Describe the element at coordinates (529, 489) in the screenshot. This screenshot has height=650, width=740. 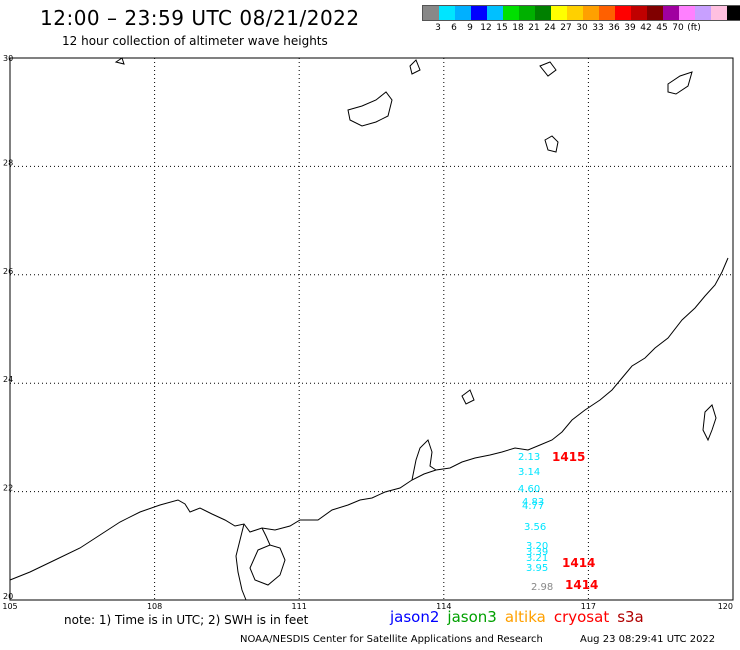
I see `wave-height-value: 4.60` at that location.